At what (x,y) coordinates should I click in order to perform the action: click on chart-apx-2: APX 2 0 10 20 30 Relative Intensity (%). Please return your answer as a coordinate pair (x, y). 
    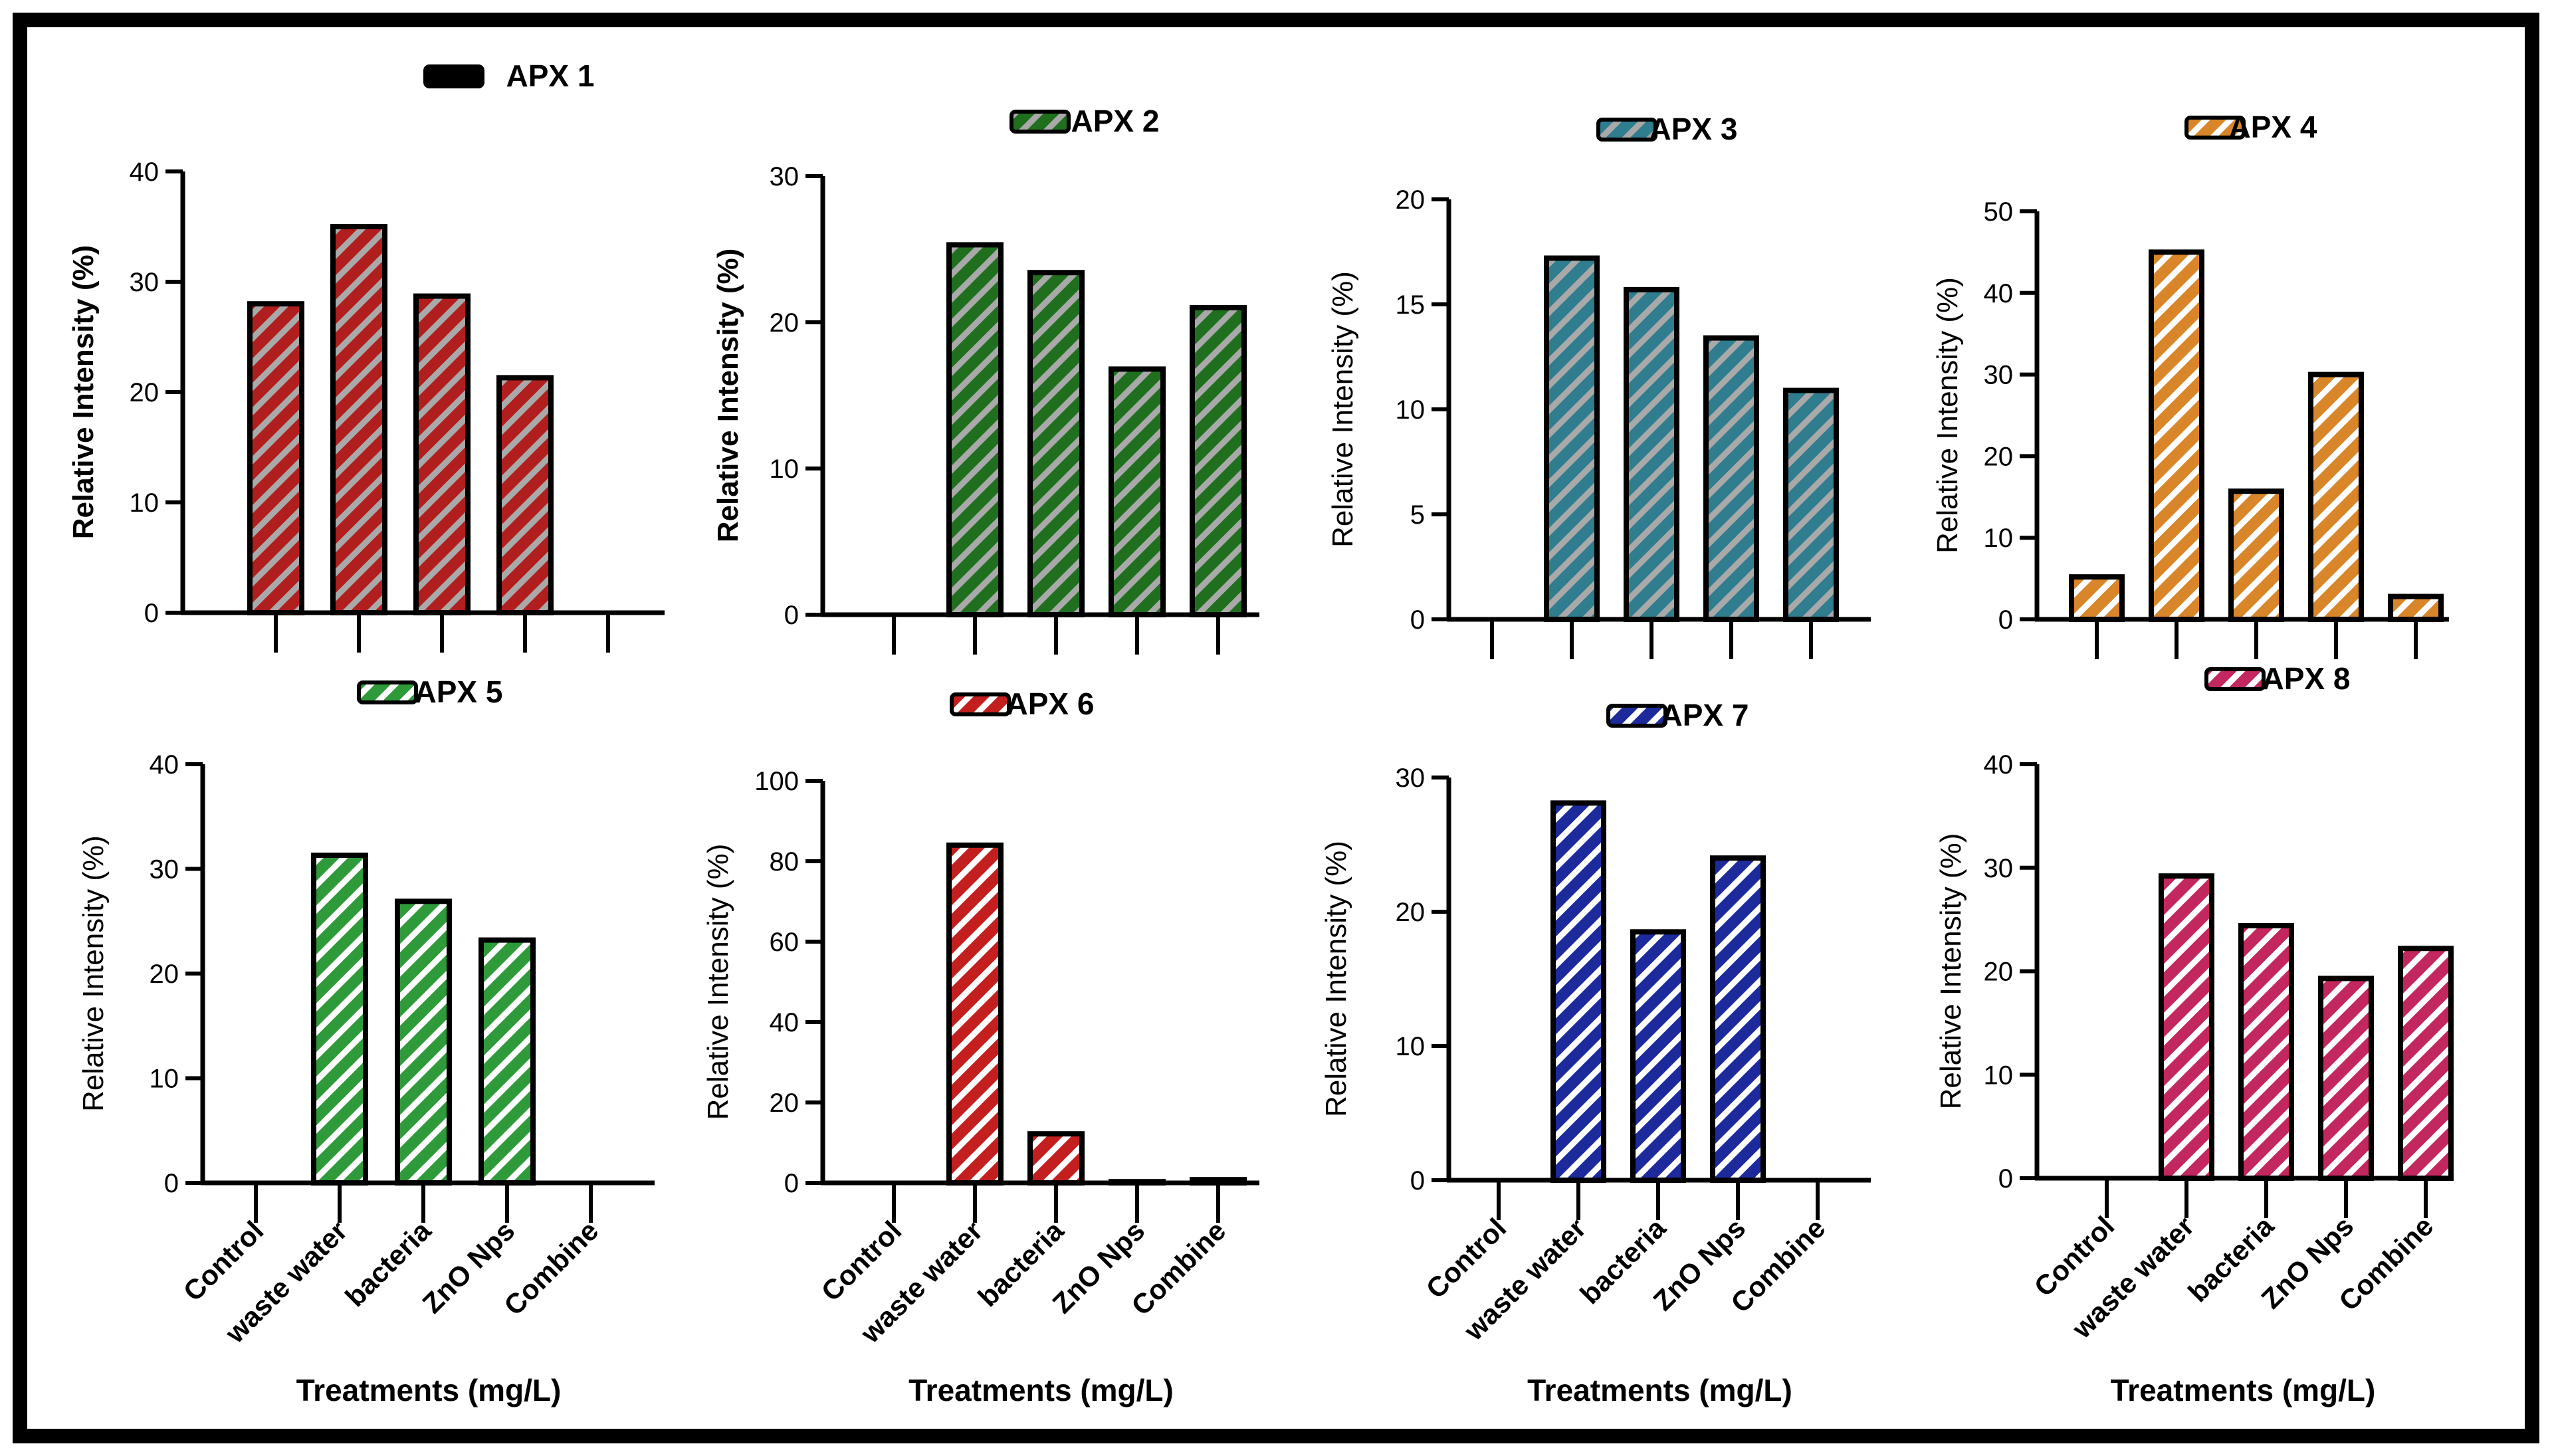
    Looking at the image, I should click on (985, 379).